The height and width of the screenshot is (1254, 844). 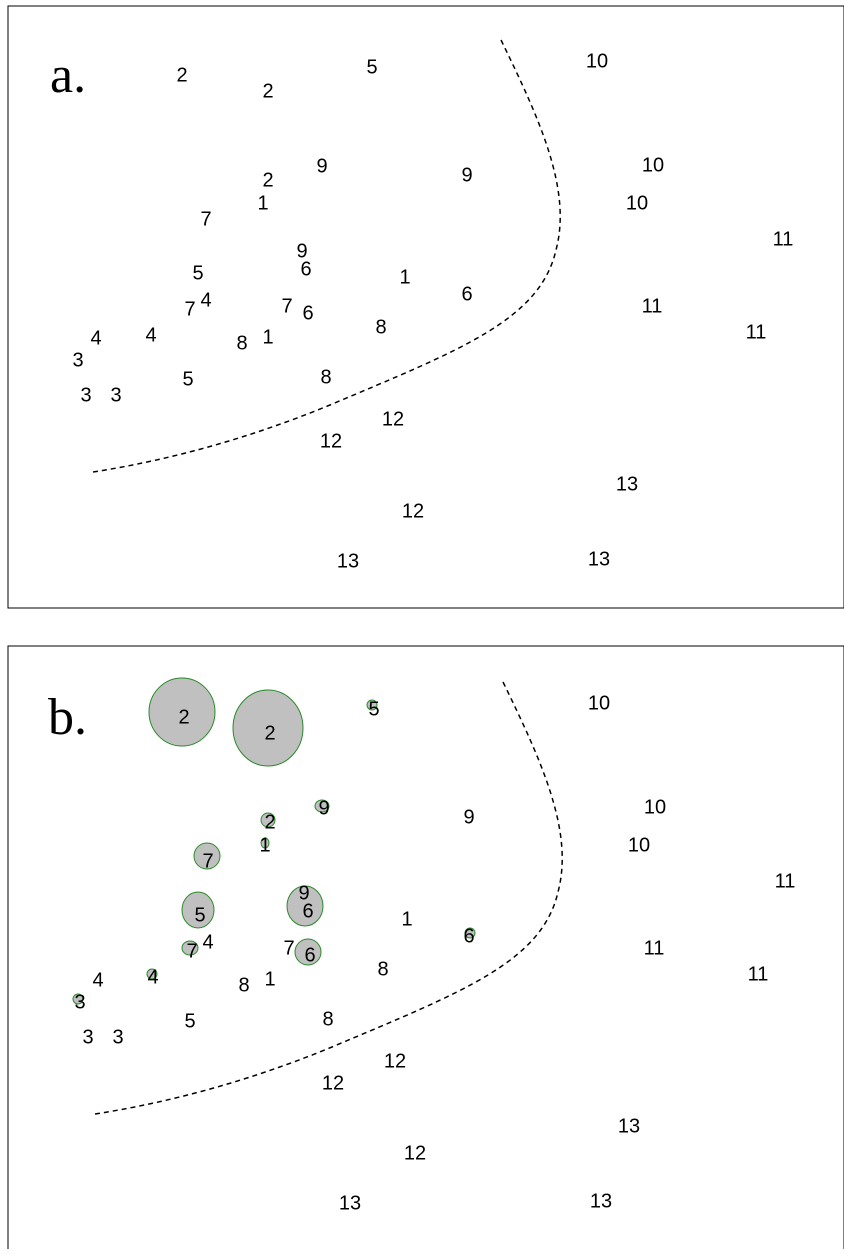 What do you see at coordinates (67, 717) in the screenshot?
I see `panel-label: b.` at bounding box center [67, 717].